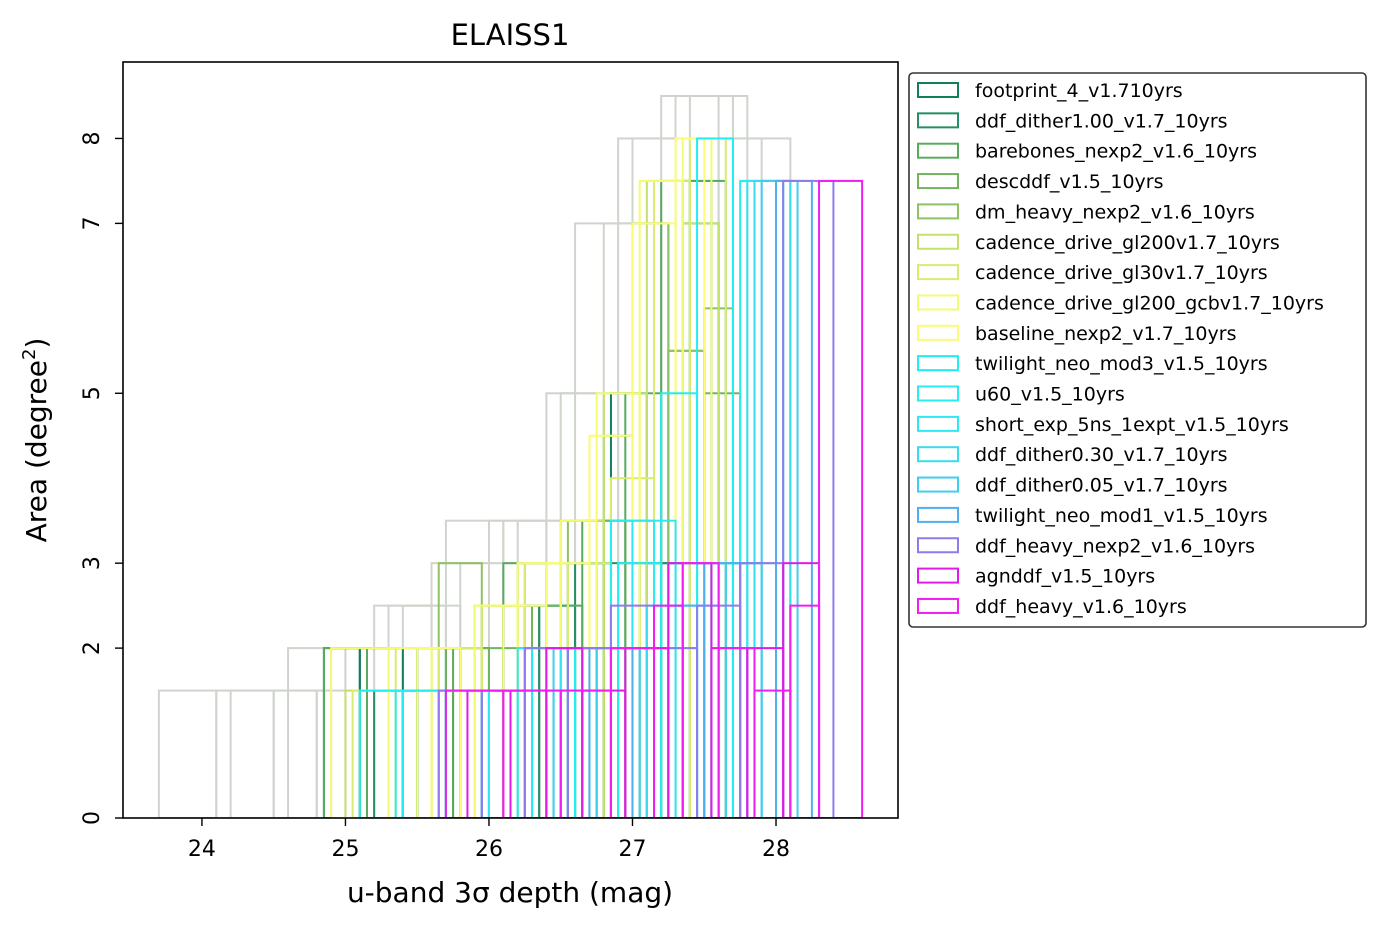 The height and width of the screenshot is (933, 1385). Describe the element at coordinates (1127, 243) in the screenshot. I see `legend-label: cadence_drive_gl200v1.7_10yrs` at that location.